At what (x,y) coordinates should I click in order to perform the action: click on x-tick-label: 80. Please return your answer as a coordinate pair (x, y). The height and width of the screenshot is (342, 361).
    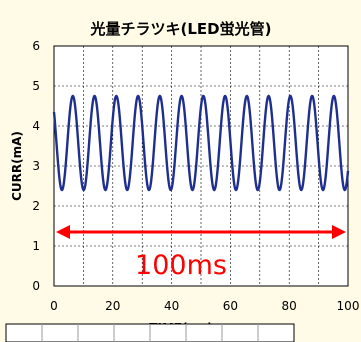
    Looking at the image, I should click on (289, 306).